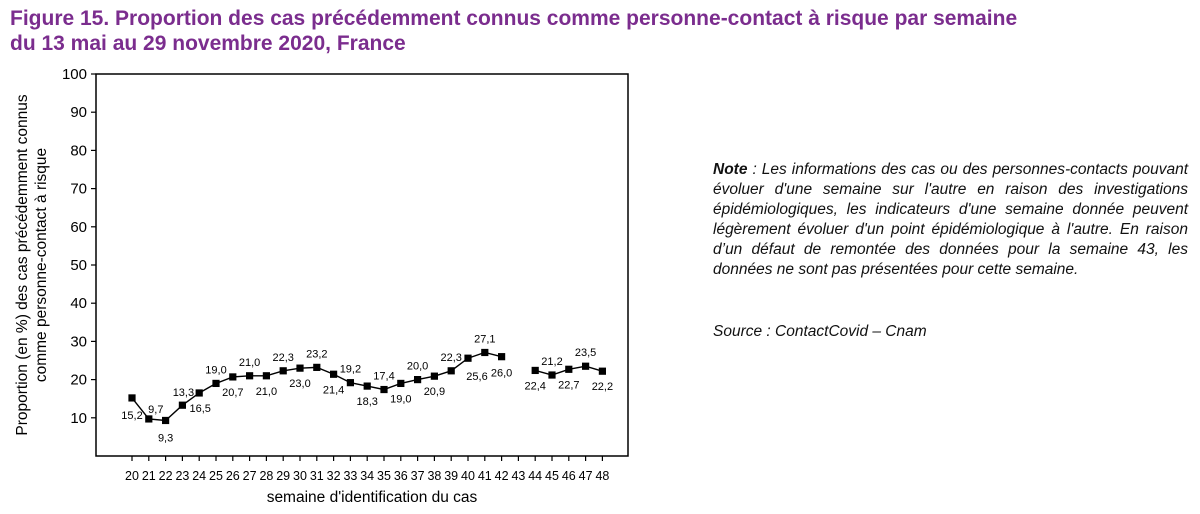 The width and height of the screenshot is (1200, 514). What do you see at coordinates (468, 476) in the screenshot?
I see `x-tick-label: 40` at bounding box center [468, 476].